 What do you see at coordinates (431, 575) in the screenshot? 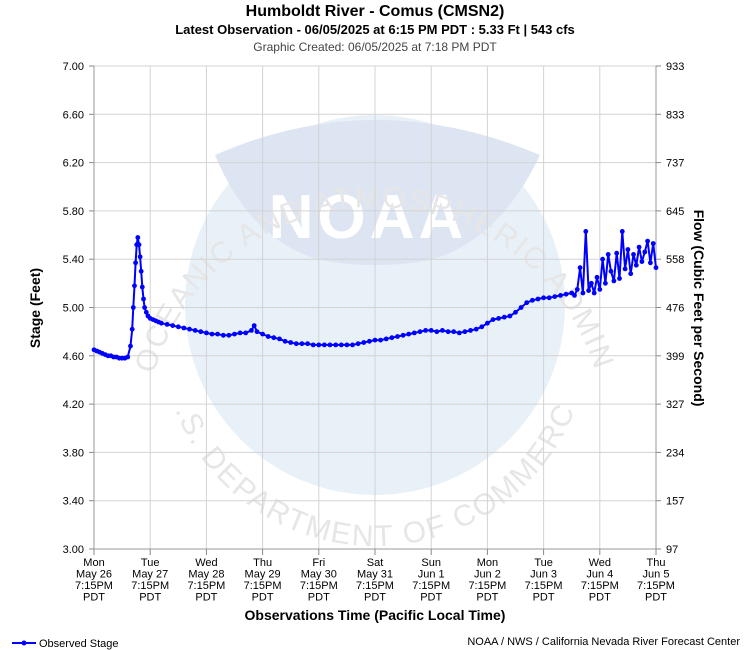
I see `x-tick-label: Jun 1` at bounding box center [431, 575].